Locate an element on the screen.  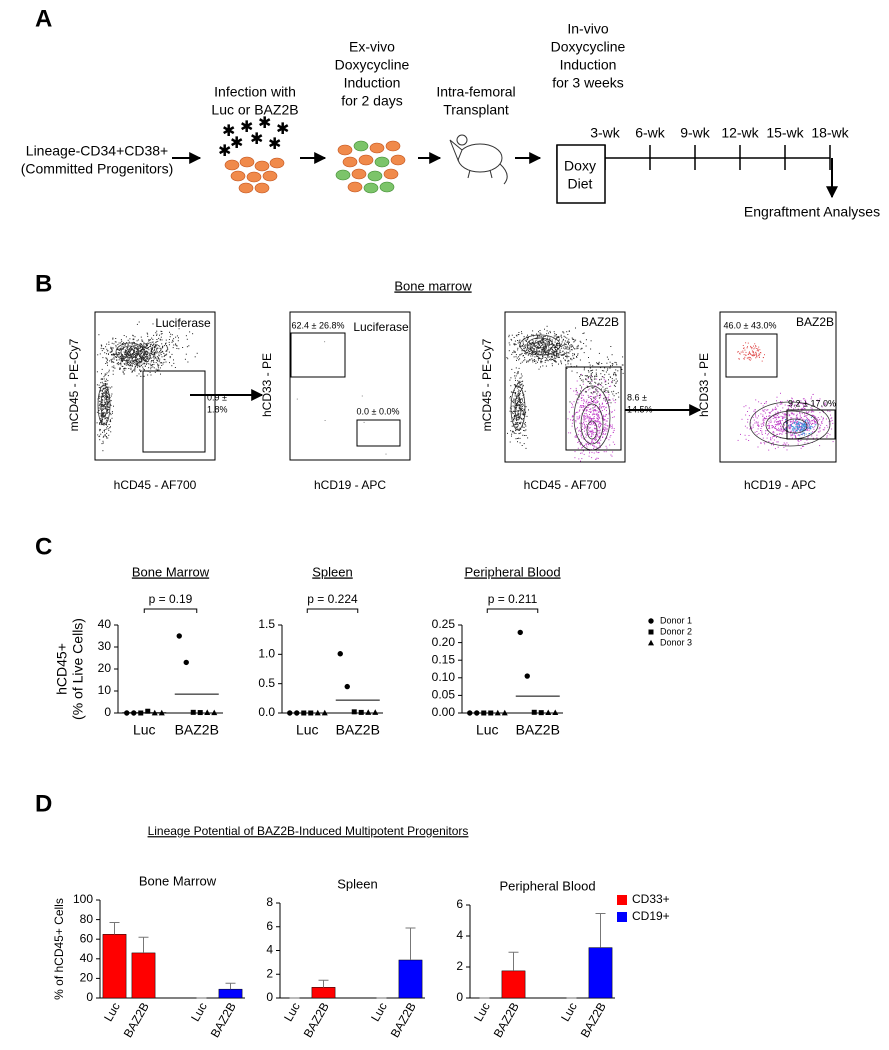
y-tick-label: 0.15 is located at coordinates (444, 659).